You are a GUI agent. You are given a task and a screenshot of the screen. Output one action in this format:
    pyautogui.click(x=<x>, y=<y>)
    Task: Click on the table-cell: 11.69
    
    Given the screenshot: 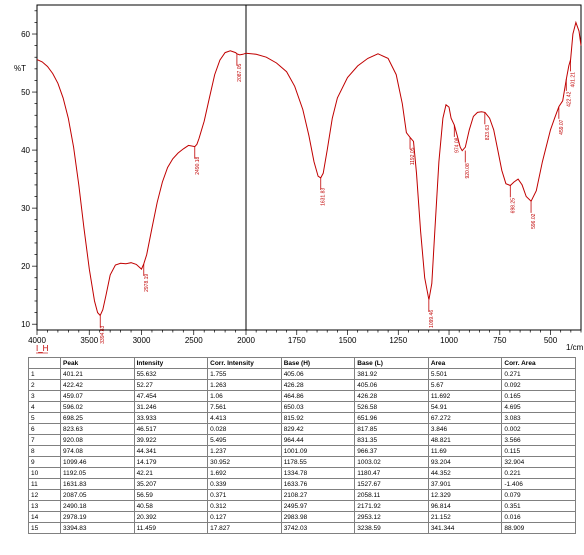 What is the action you would take?
    pyautogui.click(x=465, y=451)
    